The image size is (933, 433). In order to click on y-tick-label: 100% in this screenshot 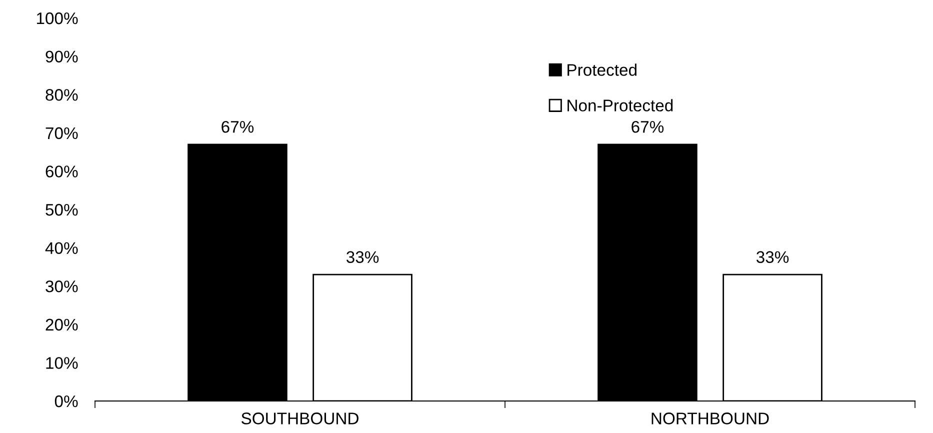, I will do `click(57, 18)`.